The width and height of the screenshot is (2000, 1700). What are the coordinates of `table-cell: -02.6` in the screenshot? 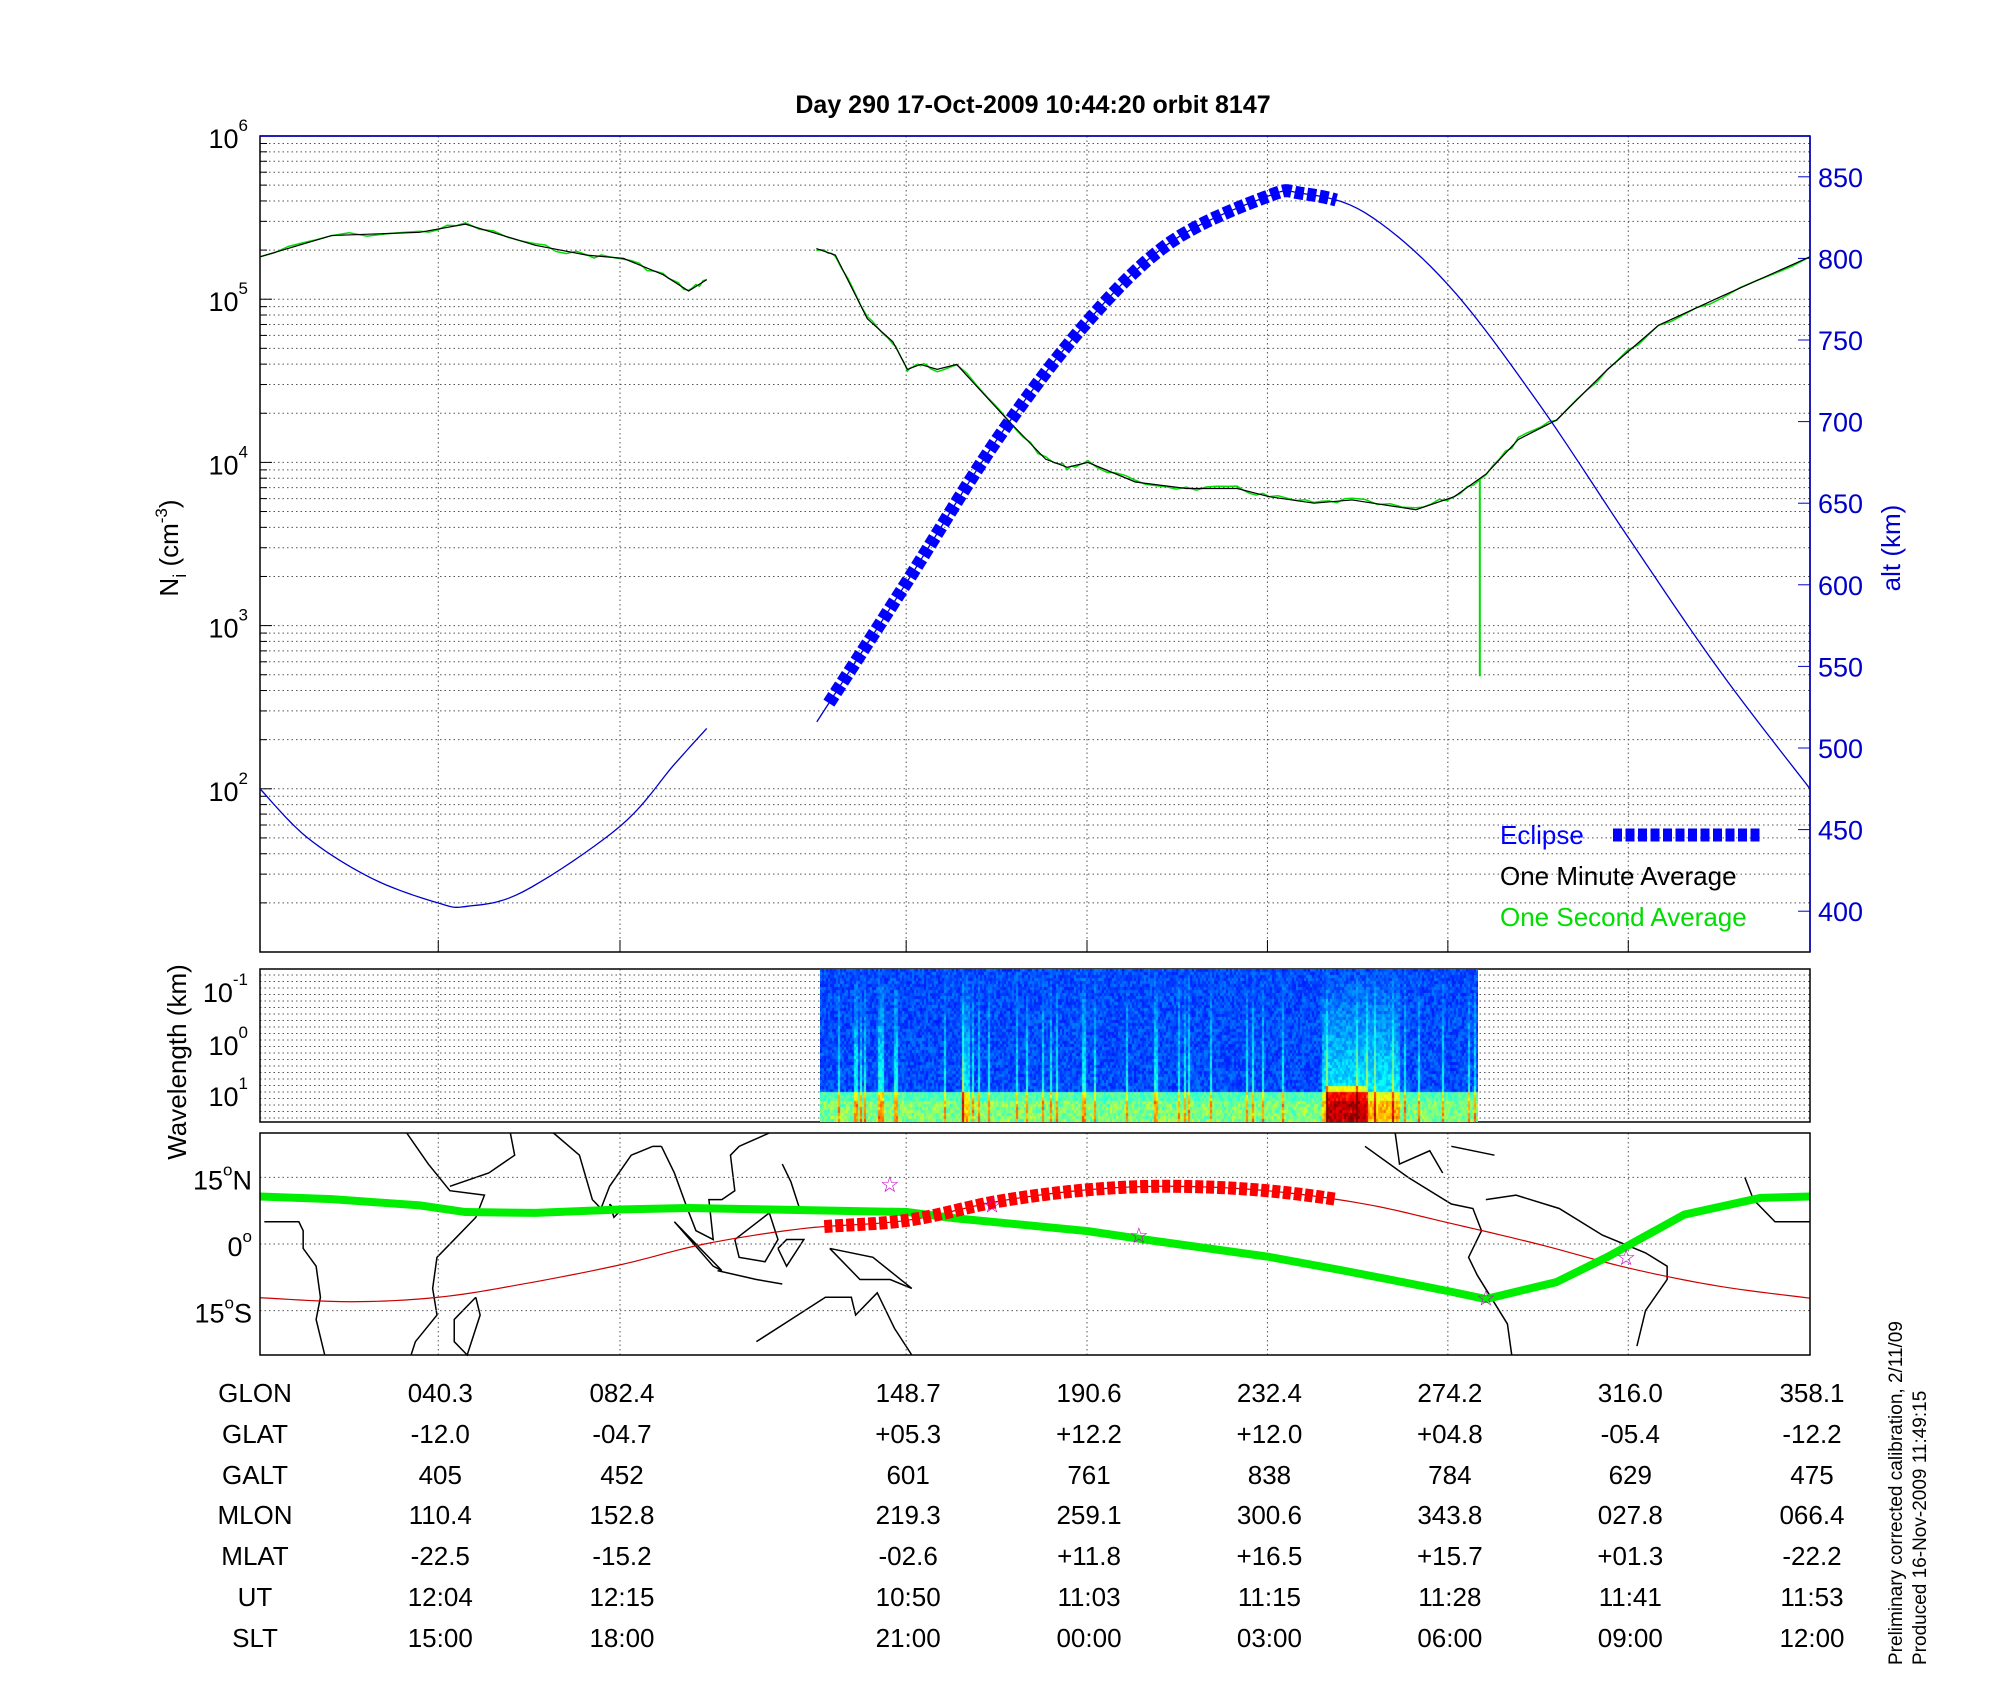 It's located at (908, 1556).